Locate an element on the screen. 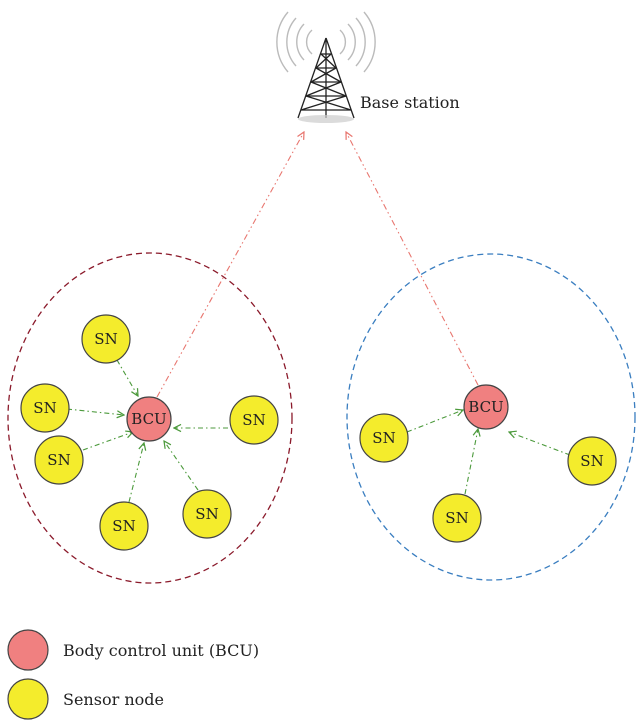 The width and height of the screenshot is (639, 724). cluster-left-nodes: SN SN SN SN SN SN BCU is located at coordinates (149, 432).